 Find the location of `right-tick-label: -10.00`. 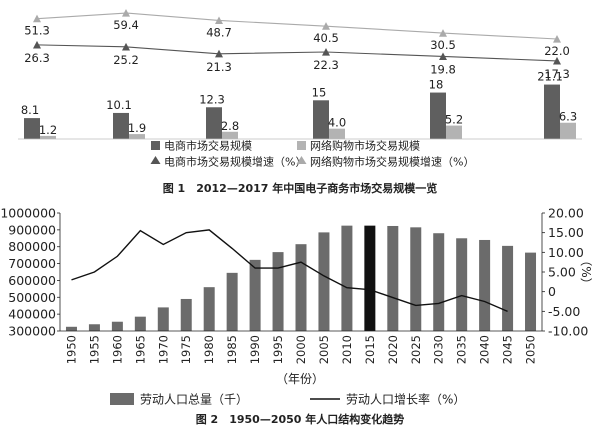

right-tick-label: -10.00 is located at coordinates (568, 331).